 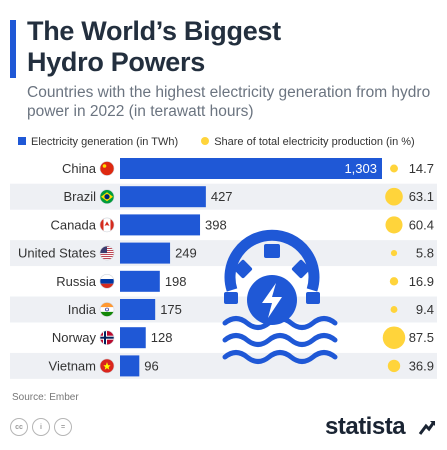 What do you see at coordinates (421, 168) in the screenshot?
I see `share-value-label: 14.7` at bounding box center [421, 168].